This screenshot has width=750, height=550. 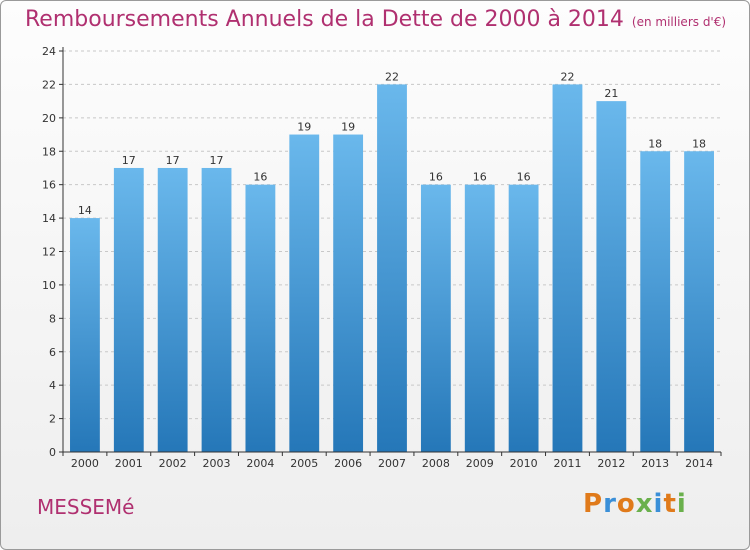 I want to click on x-tick-label: 2011, so click(x=567, y=463).